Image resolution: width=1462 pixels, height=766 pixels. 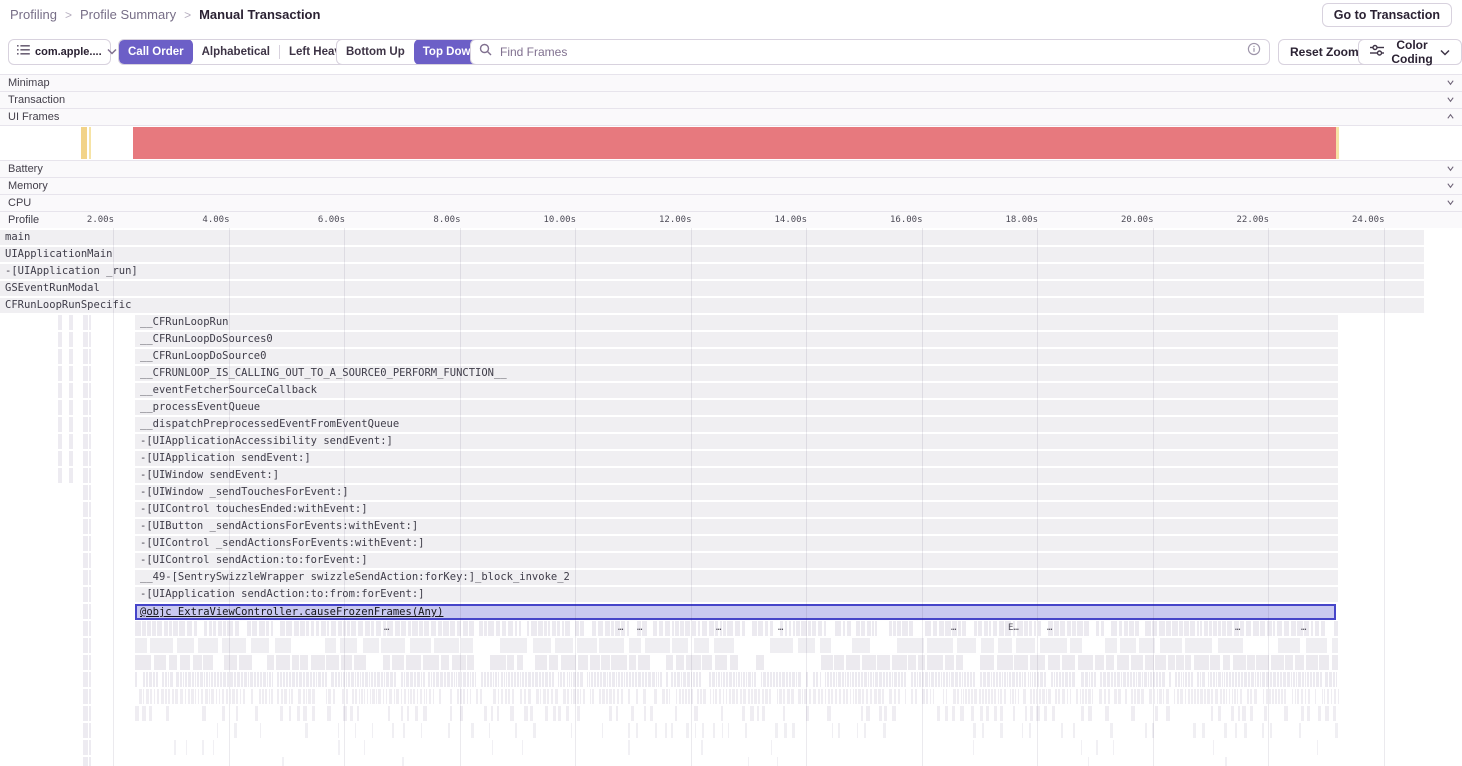 What do you see at coordinates (1450, 187) in the screenshot?
I see `chevron-down-icon` at bounding box center [1450, 187].